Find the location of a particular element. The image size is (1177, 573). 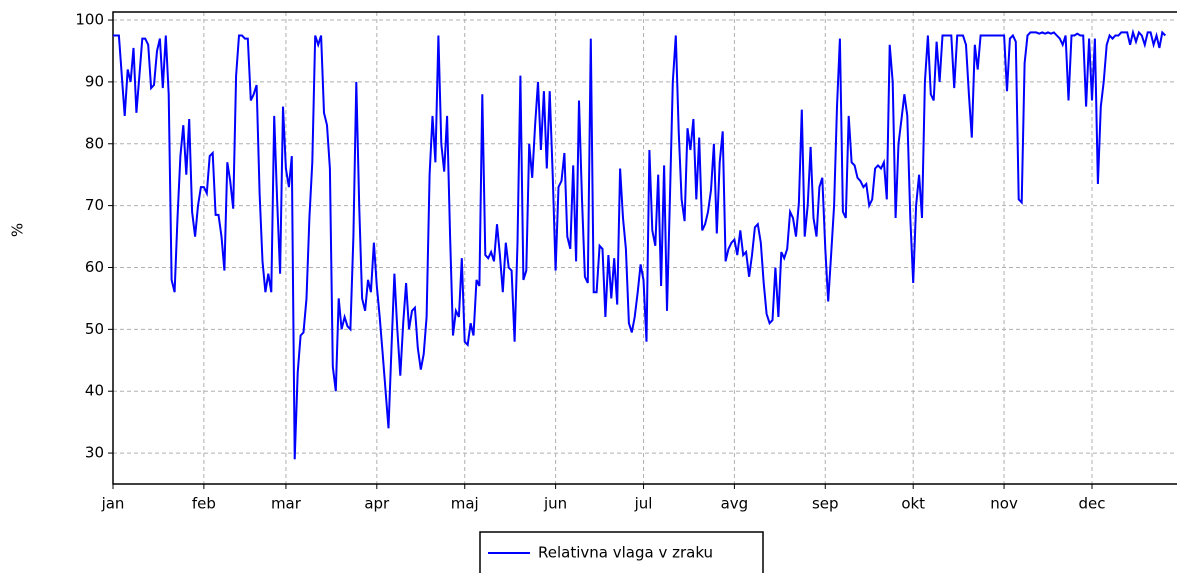

x-tick-label: dec is located at coordinates (1091, 504).